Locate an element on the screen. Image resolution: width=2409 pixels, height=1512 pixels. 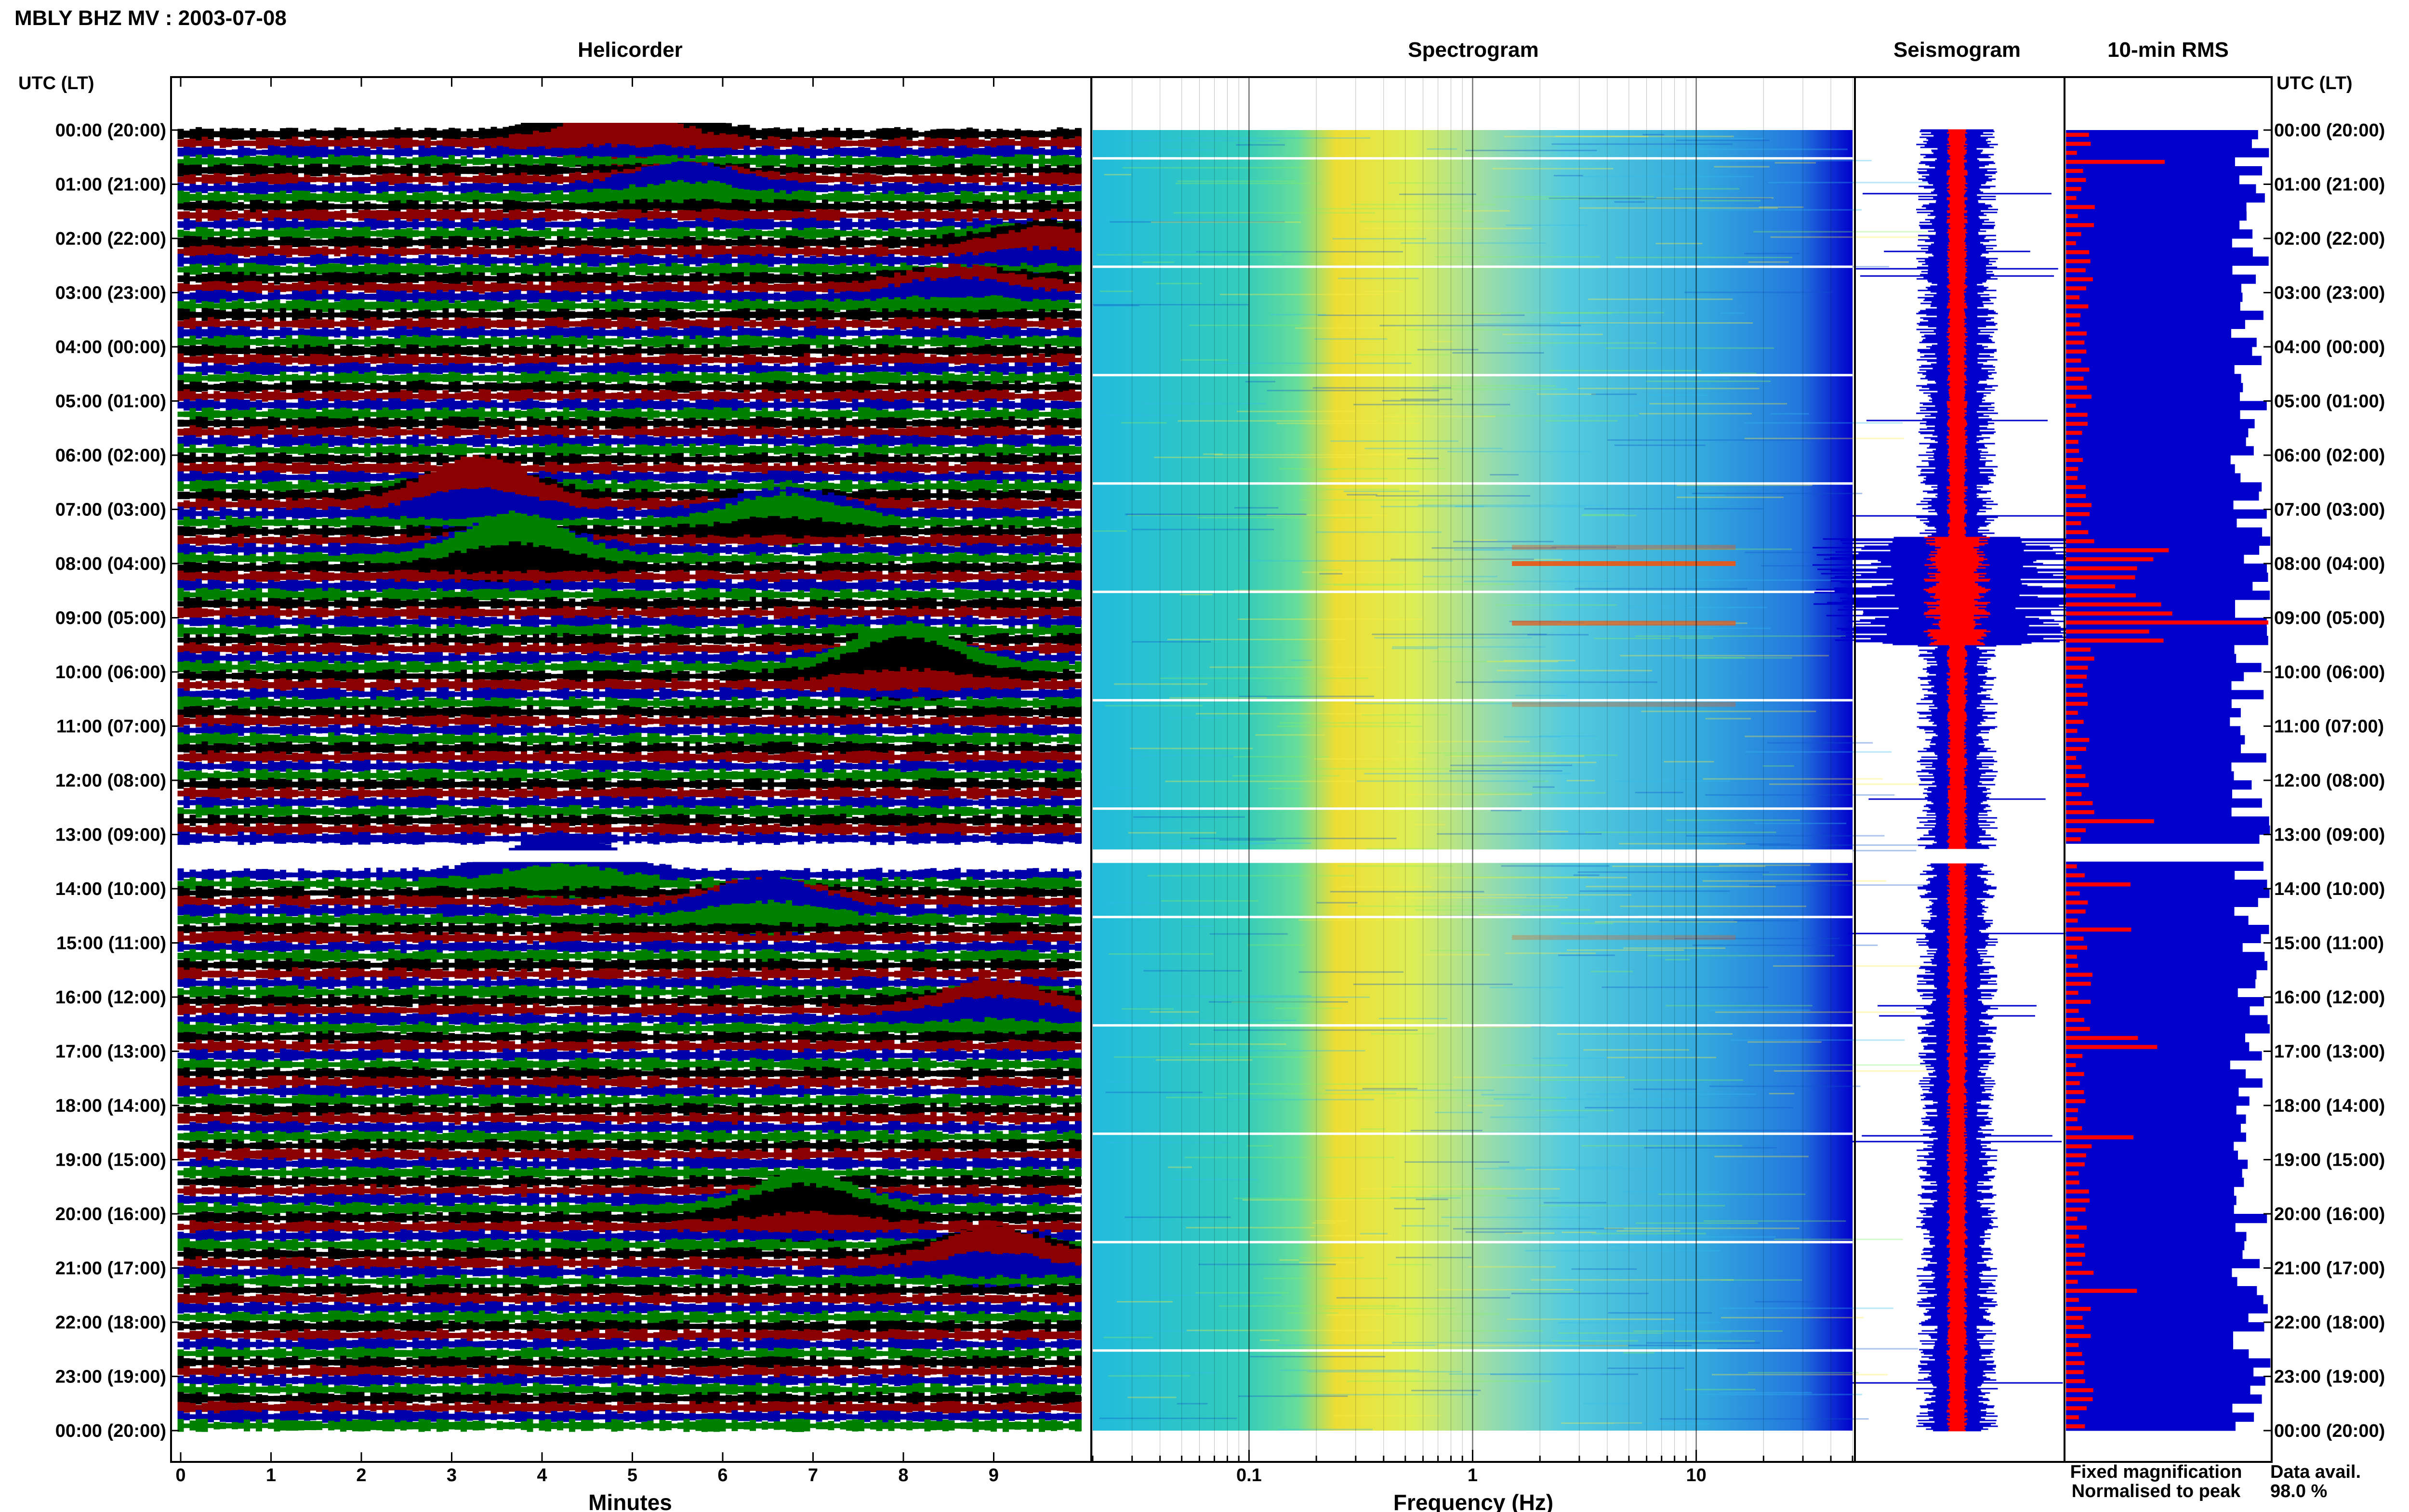
time-label: 20:00 (16:00) is located at coordinates (2329, 1214).